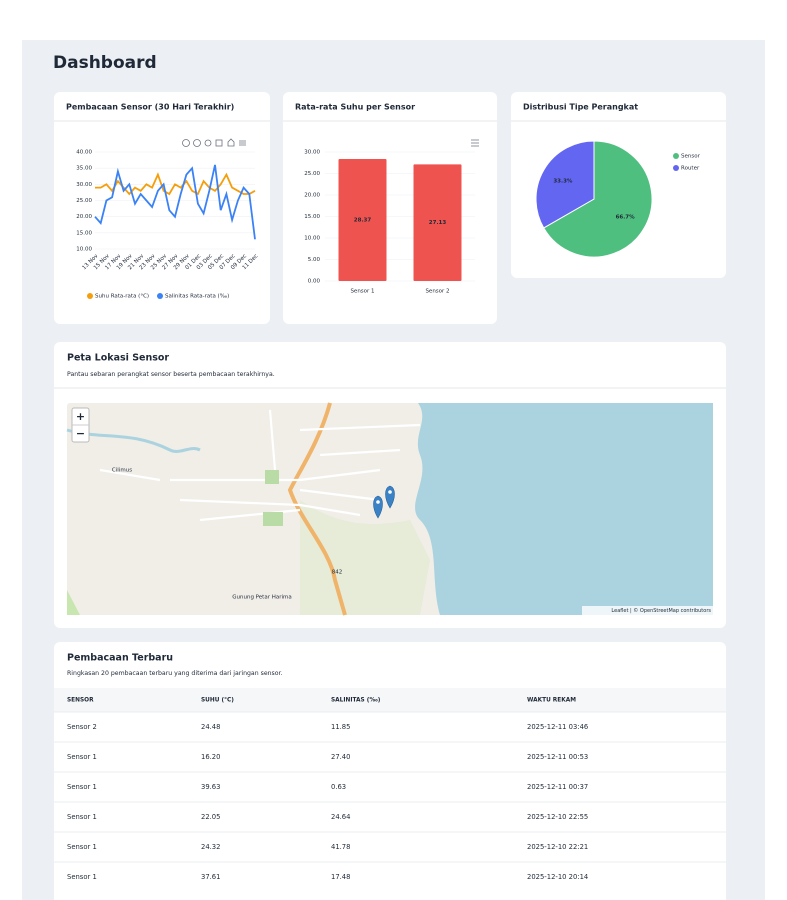 This screenshot has width=787, height=900. What do you see at coordinates (551, 701) in the screenshot?
I see `table-header: WAKTU REKAM` at bounding box center [551, 701].